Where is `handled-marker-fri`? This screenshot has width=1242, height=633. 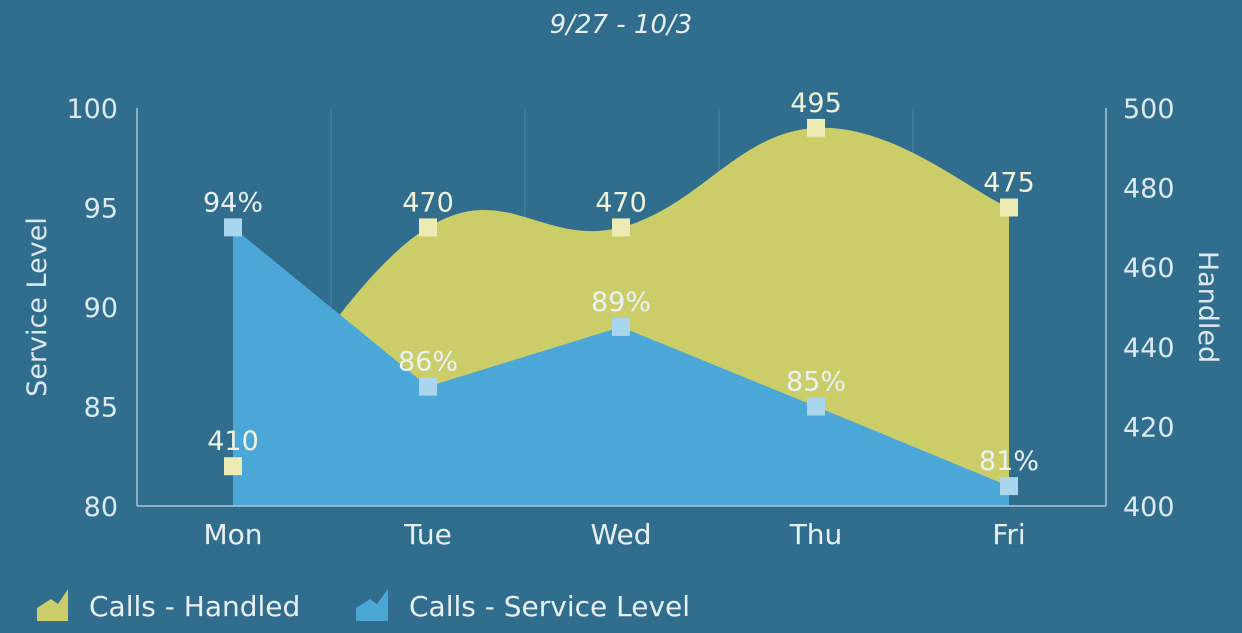
handled-marker-fri is located at coordinates (1009, 207).